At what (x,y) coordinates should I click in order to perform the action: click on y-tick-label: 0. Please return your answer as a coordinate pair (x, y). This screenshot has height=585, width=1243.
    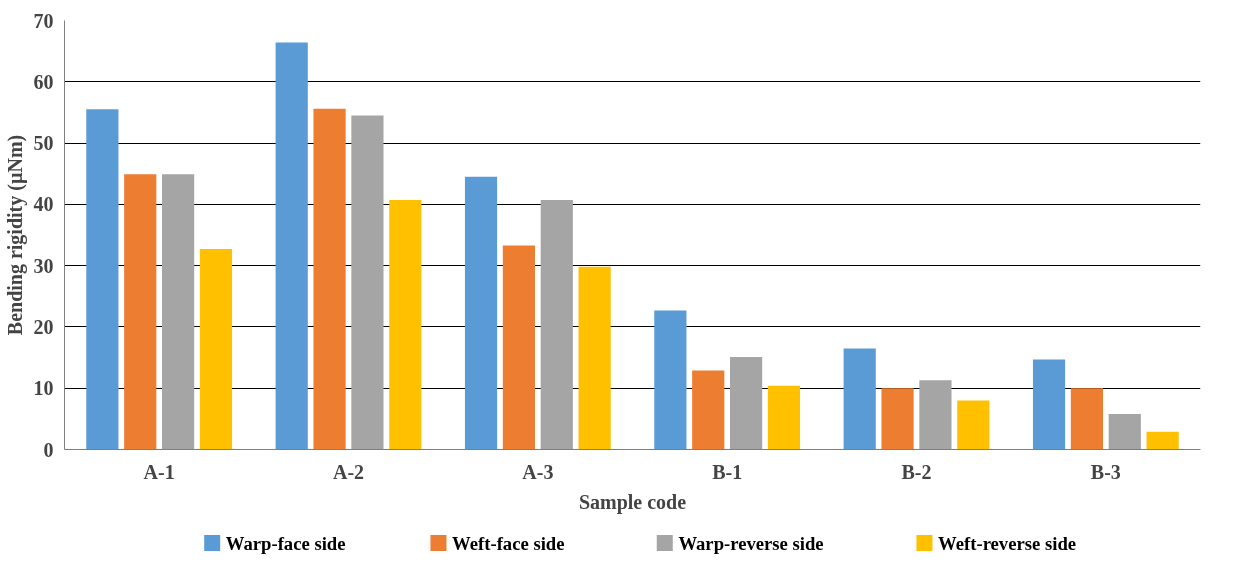
    Looking at the image, I should click on (48, 449).